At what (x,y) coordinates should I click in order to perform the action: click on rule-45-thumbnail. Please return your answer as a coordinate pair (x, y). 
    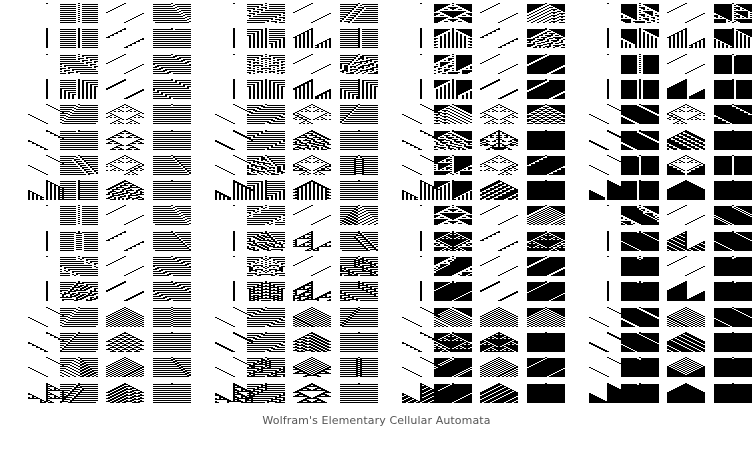
    Looking at the image, I should click on (79, 291).